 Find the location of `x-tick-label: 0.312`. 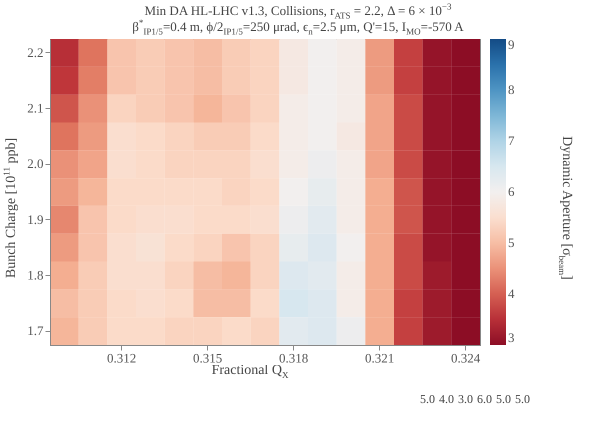

x-tick-label: 0.312 is located at coordinates (121, 358).